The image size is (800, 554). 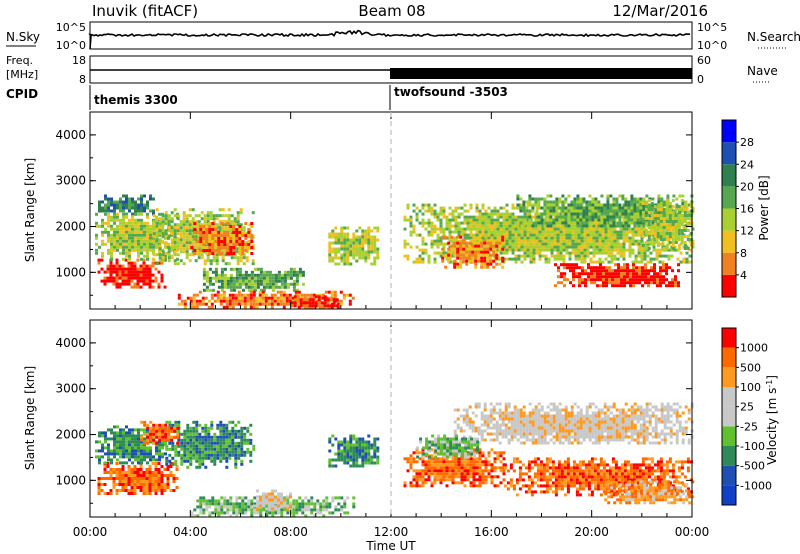 What do you see at coordinates (70, 272) in the screenshot?
I see `y-tick-label: 1000` at bounding box center [70, 272].